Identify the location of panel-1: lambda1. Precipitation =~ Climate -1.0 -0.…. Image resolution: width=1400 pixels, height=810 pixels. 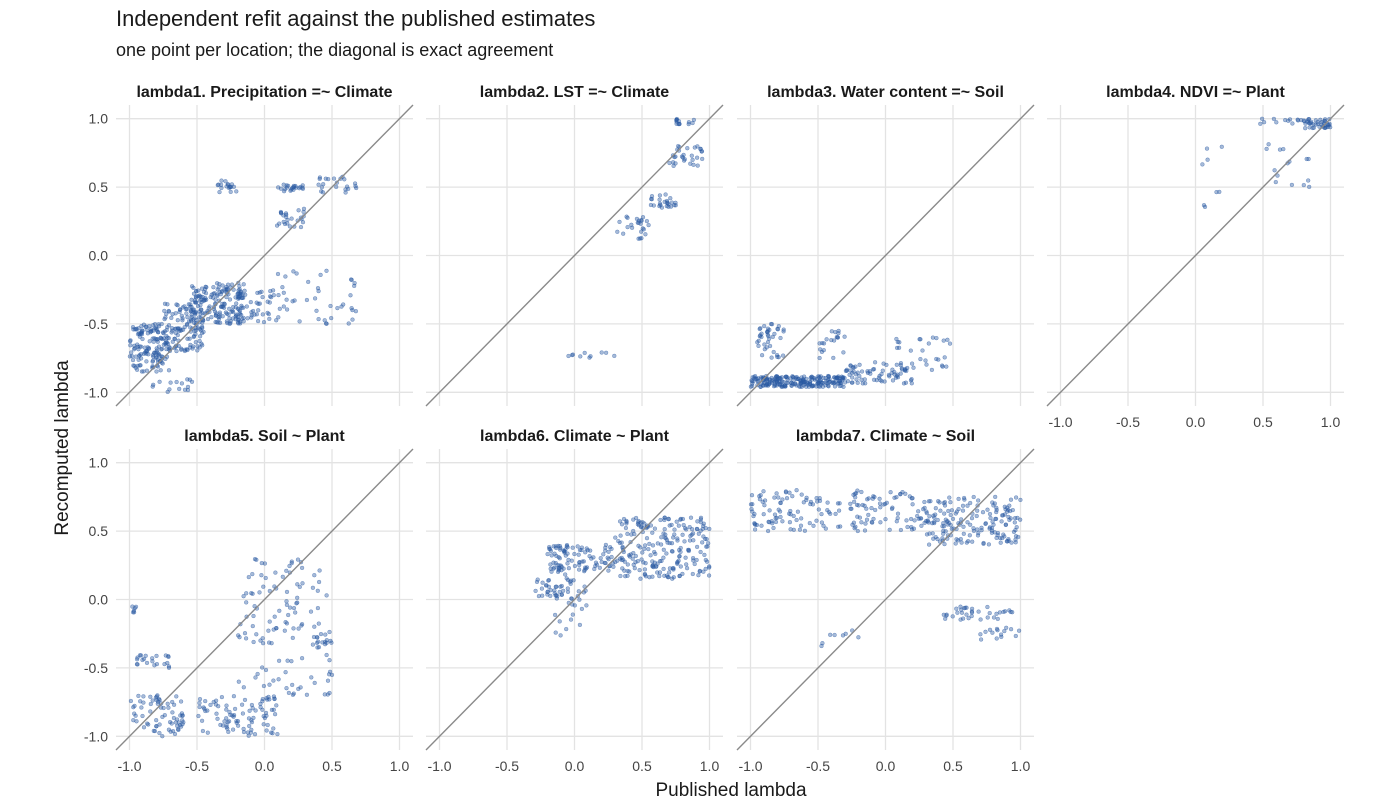
(249, 245).